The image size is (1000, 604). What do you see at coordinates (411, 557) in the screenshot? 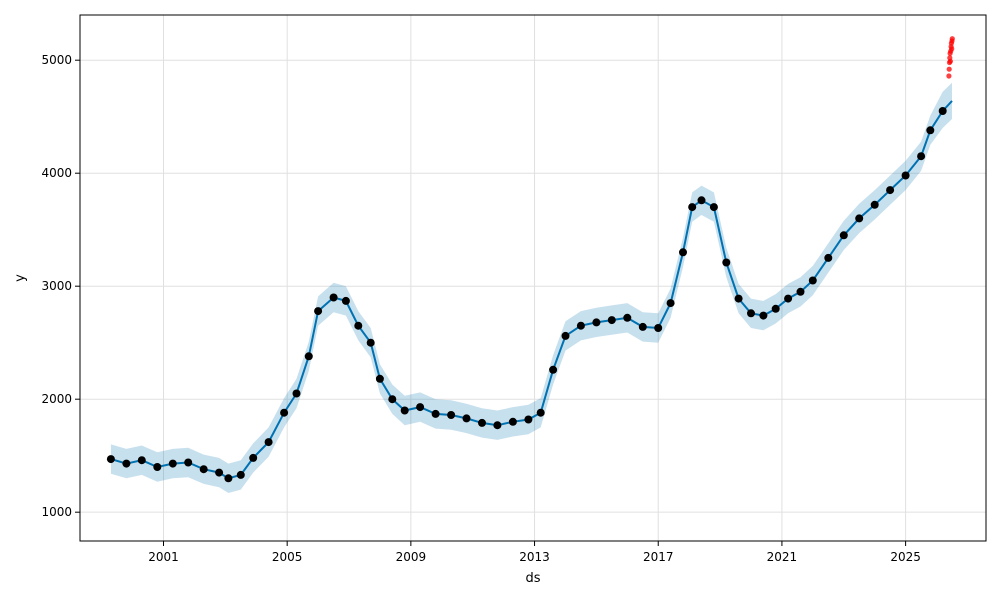
I see `x-tick-label: 2009` at bounding box center [411, 557].